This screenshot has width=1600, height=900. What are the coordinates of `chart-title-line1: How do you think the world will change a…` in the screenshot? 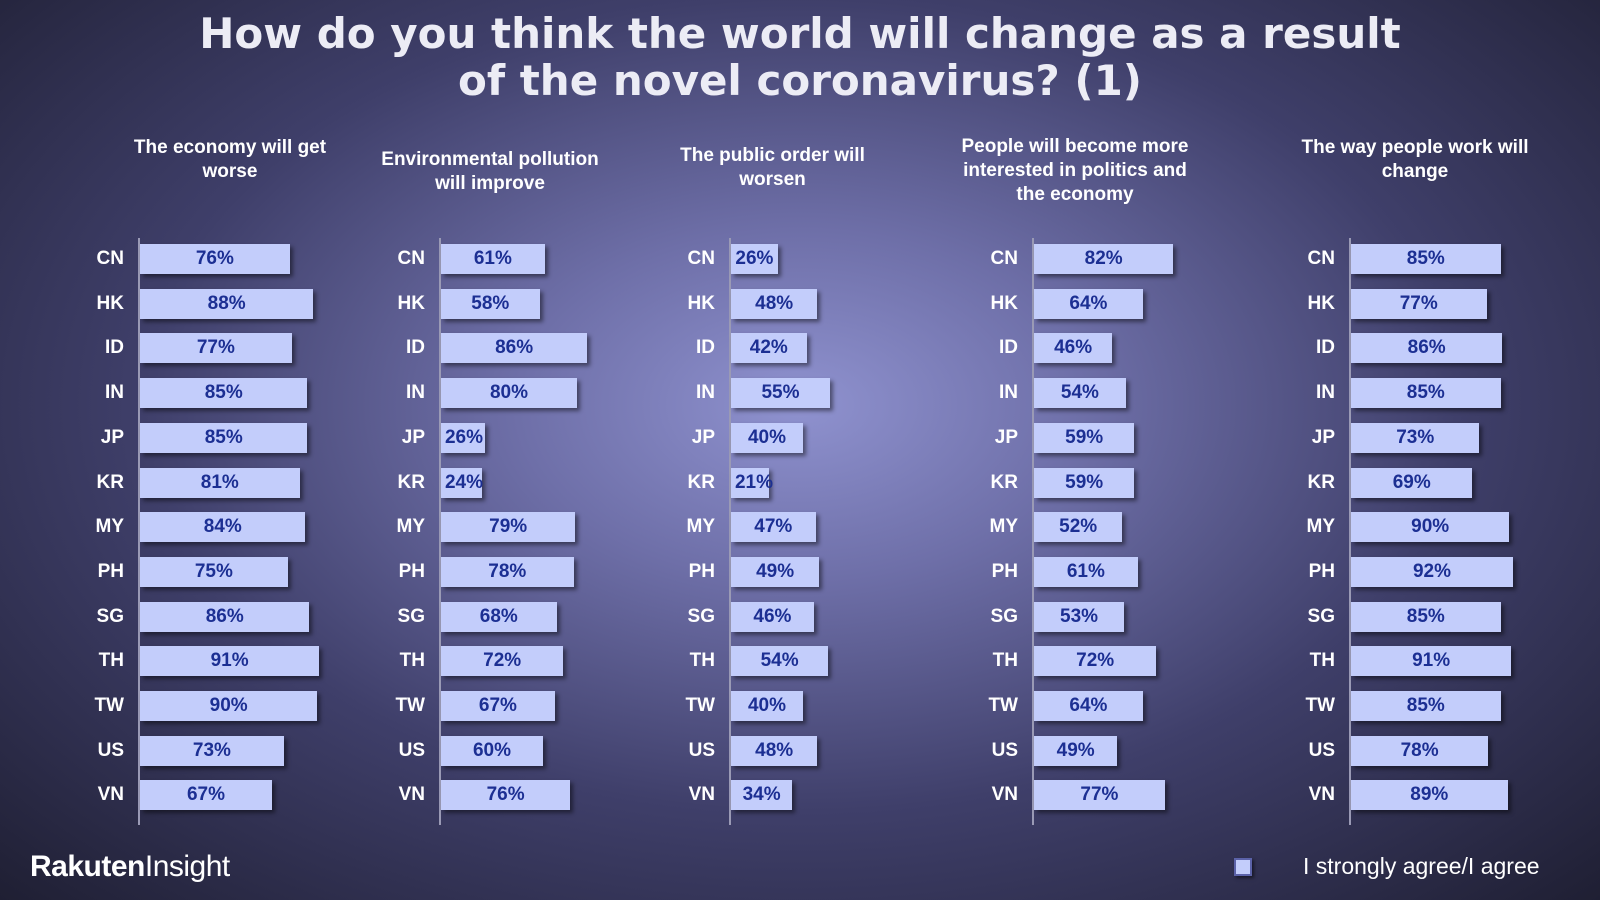 It's located at (800, 33).